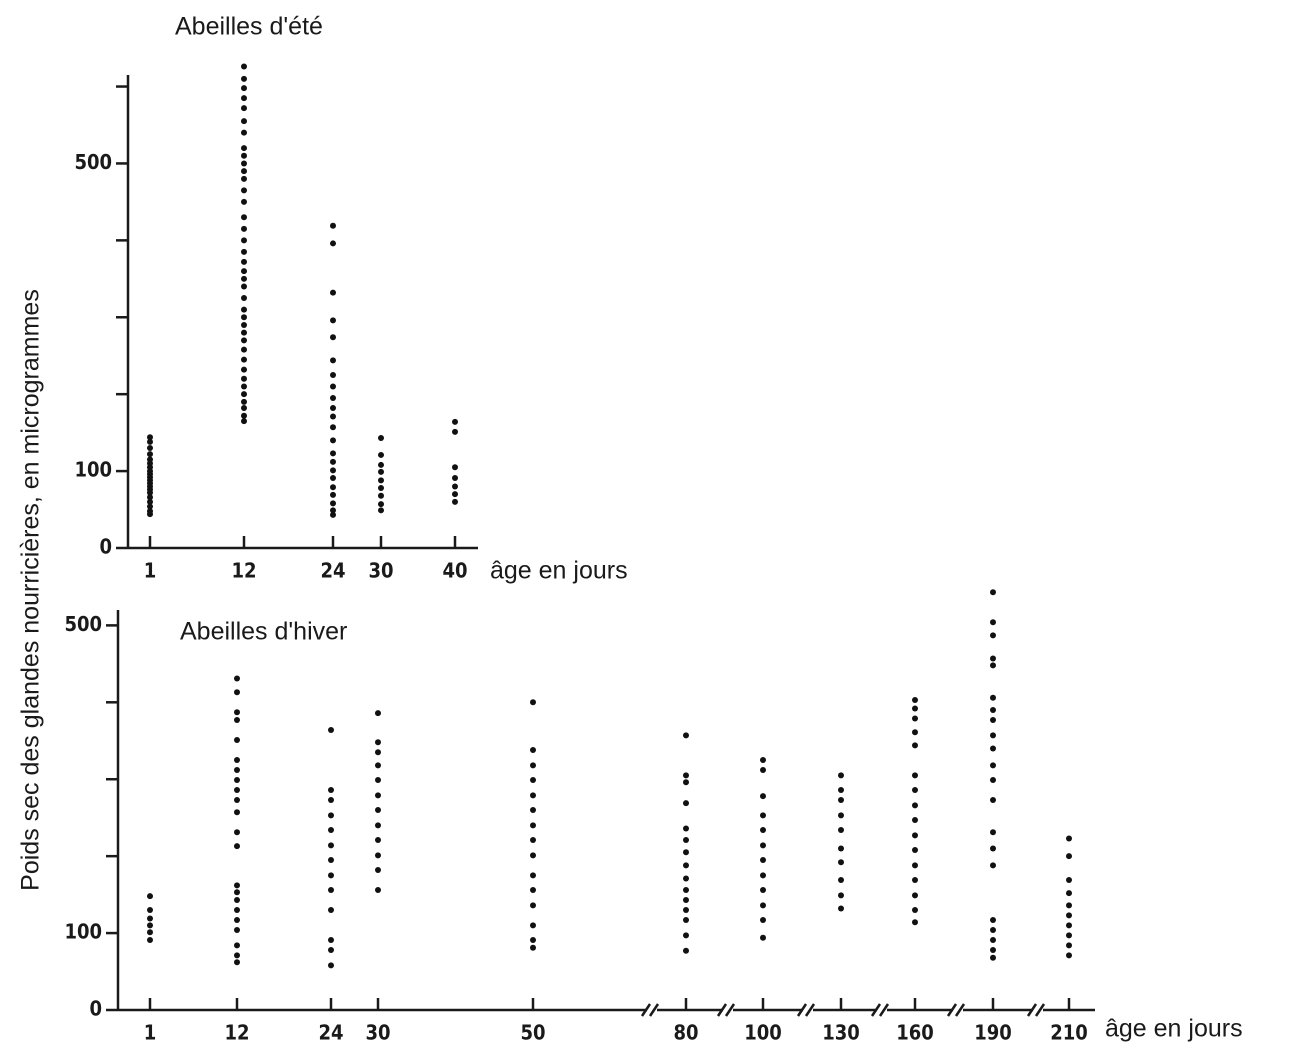  I want to click on y-tick-label: 500, so click(83, 624).